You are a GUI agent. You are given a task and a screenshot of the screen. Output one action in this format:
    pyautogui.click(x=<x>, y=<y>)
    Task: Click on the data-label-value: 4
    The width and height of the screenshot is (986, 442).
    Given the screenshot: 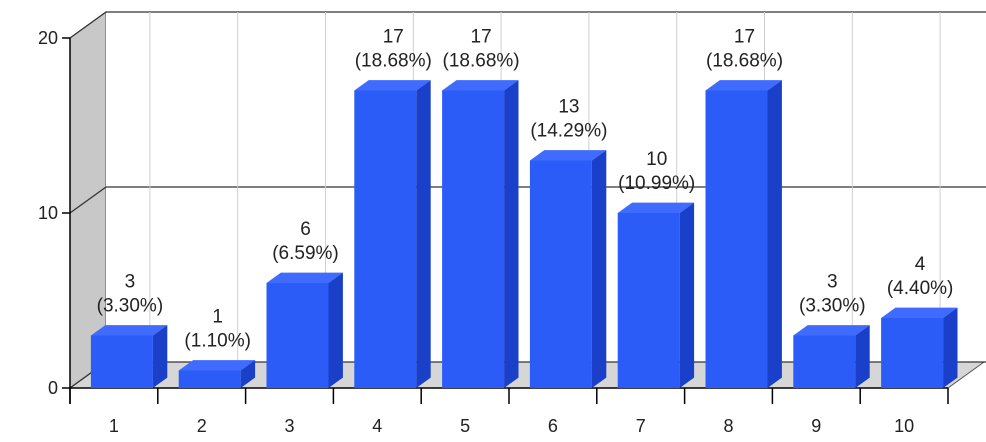 What is the action you would take?
    pyautogui.click(x=920, y=264)
    